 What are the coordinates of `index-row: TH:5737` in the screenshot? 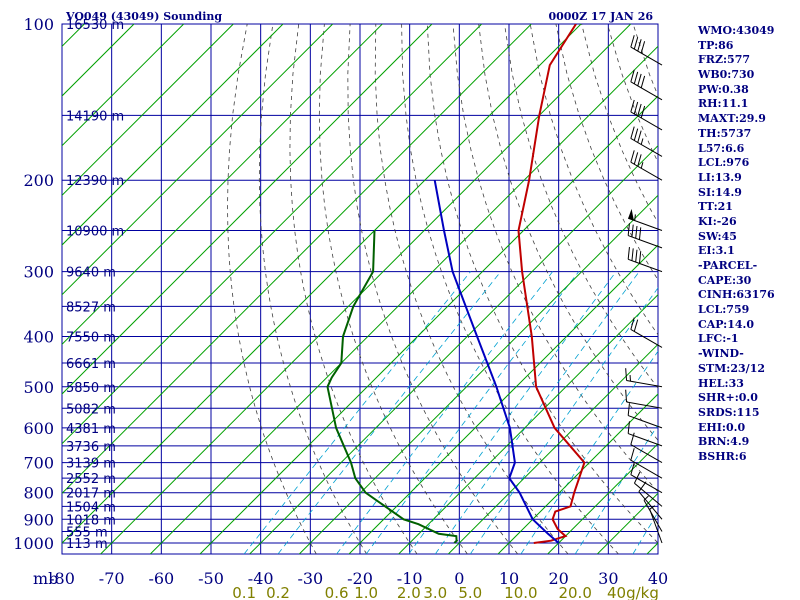 It's located at (725, 133).